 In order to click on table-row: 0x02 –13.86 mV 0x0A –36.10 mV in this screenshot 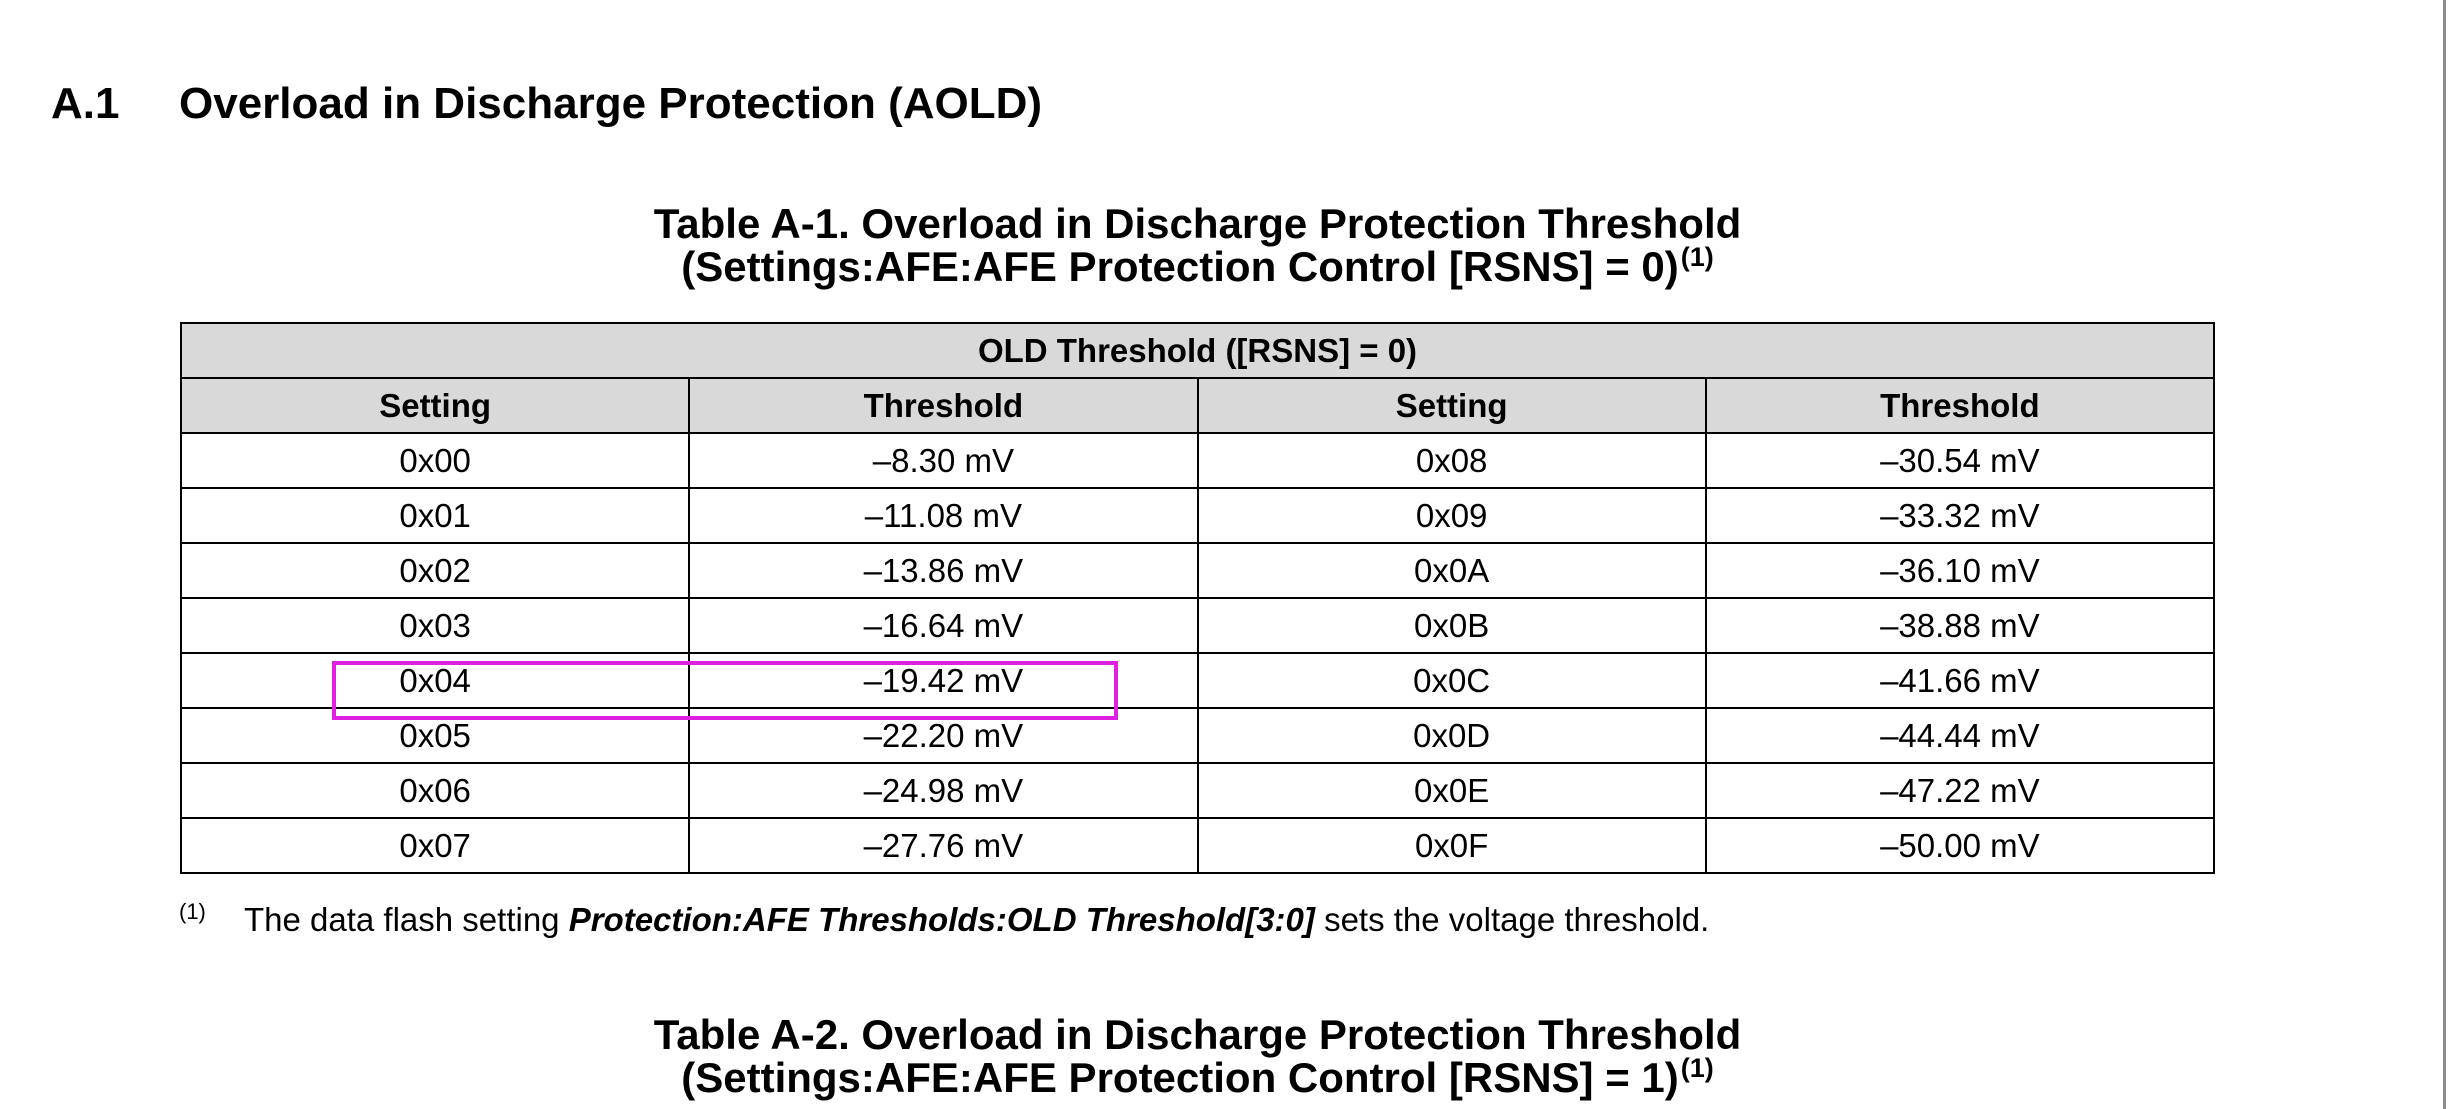, I will do `click(1197, 570)`.